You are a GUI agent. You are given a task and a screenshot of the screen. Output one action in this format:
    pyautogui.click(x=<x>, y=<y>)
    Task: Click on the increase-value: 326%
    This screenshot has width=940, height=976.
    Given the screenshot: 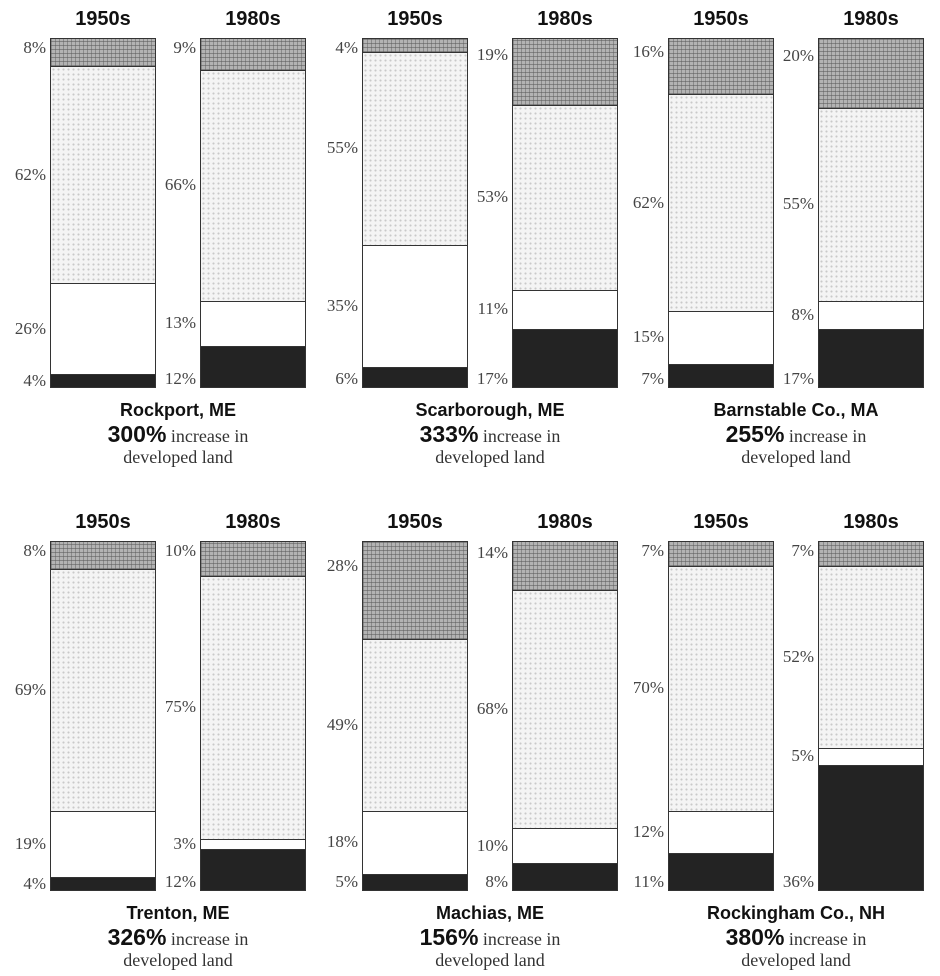 What is the action you would take?
    pyautogui.click(x=137, y=936)
    